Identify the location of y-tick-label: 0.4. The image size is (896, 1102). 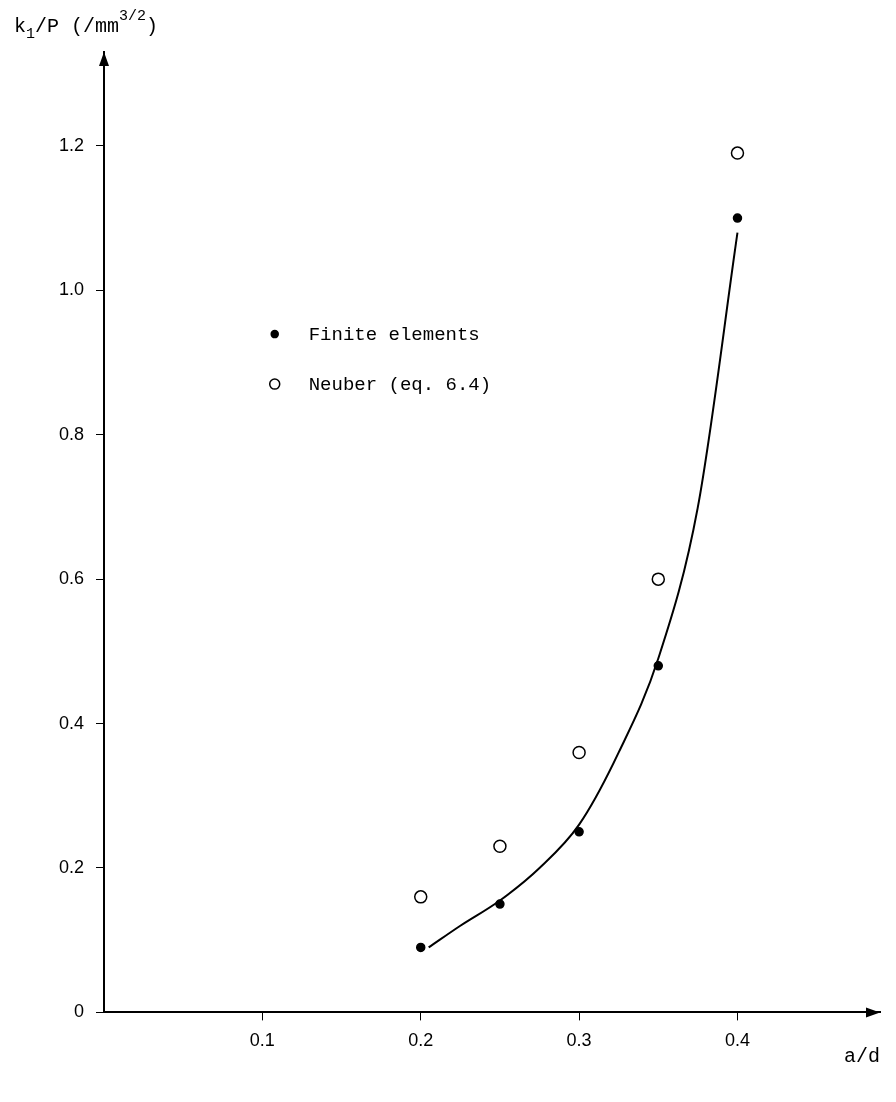
(71, 722).